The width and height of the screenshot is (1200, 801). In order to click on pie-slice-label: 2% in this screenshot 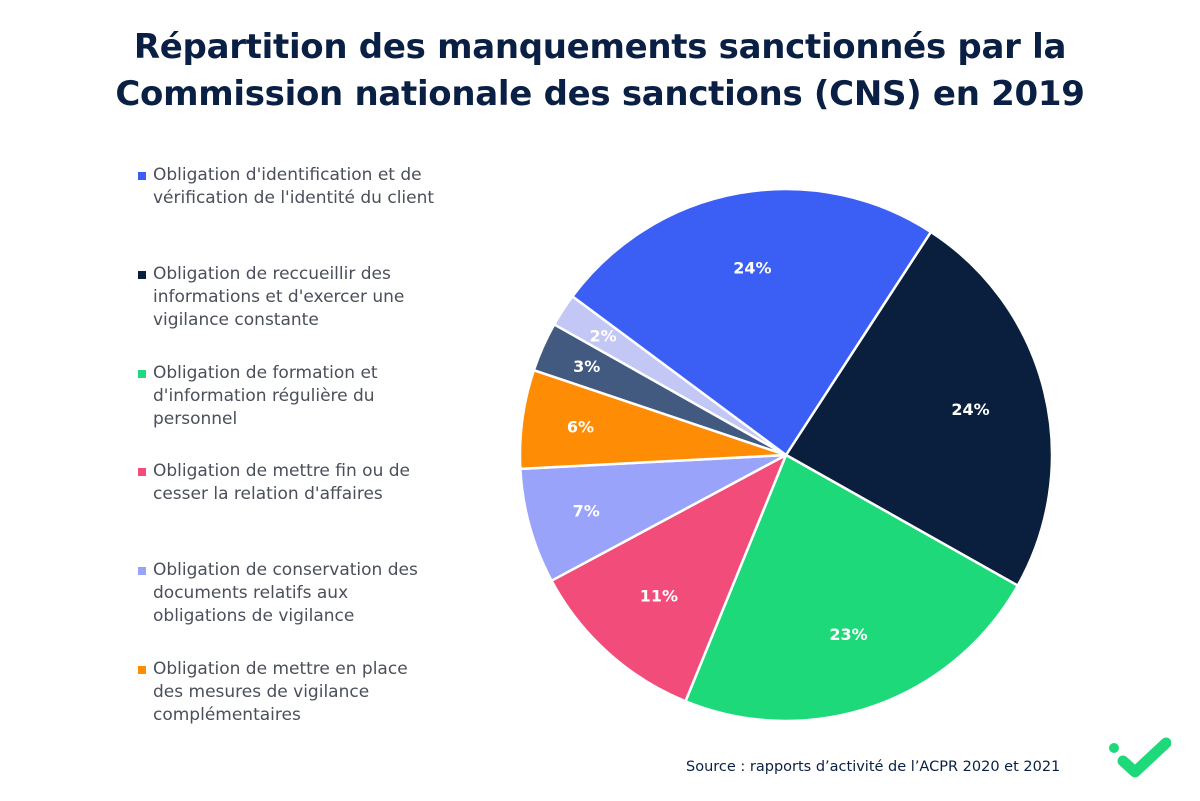, I will do `click(603, 336)`.